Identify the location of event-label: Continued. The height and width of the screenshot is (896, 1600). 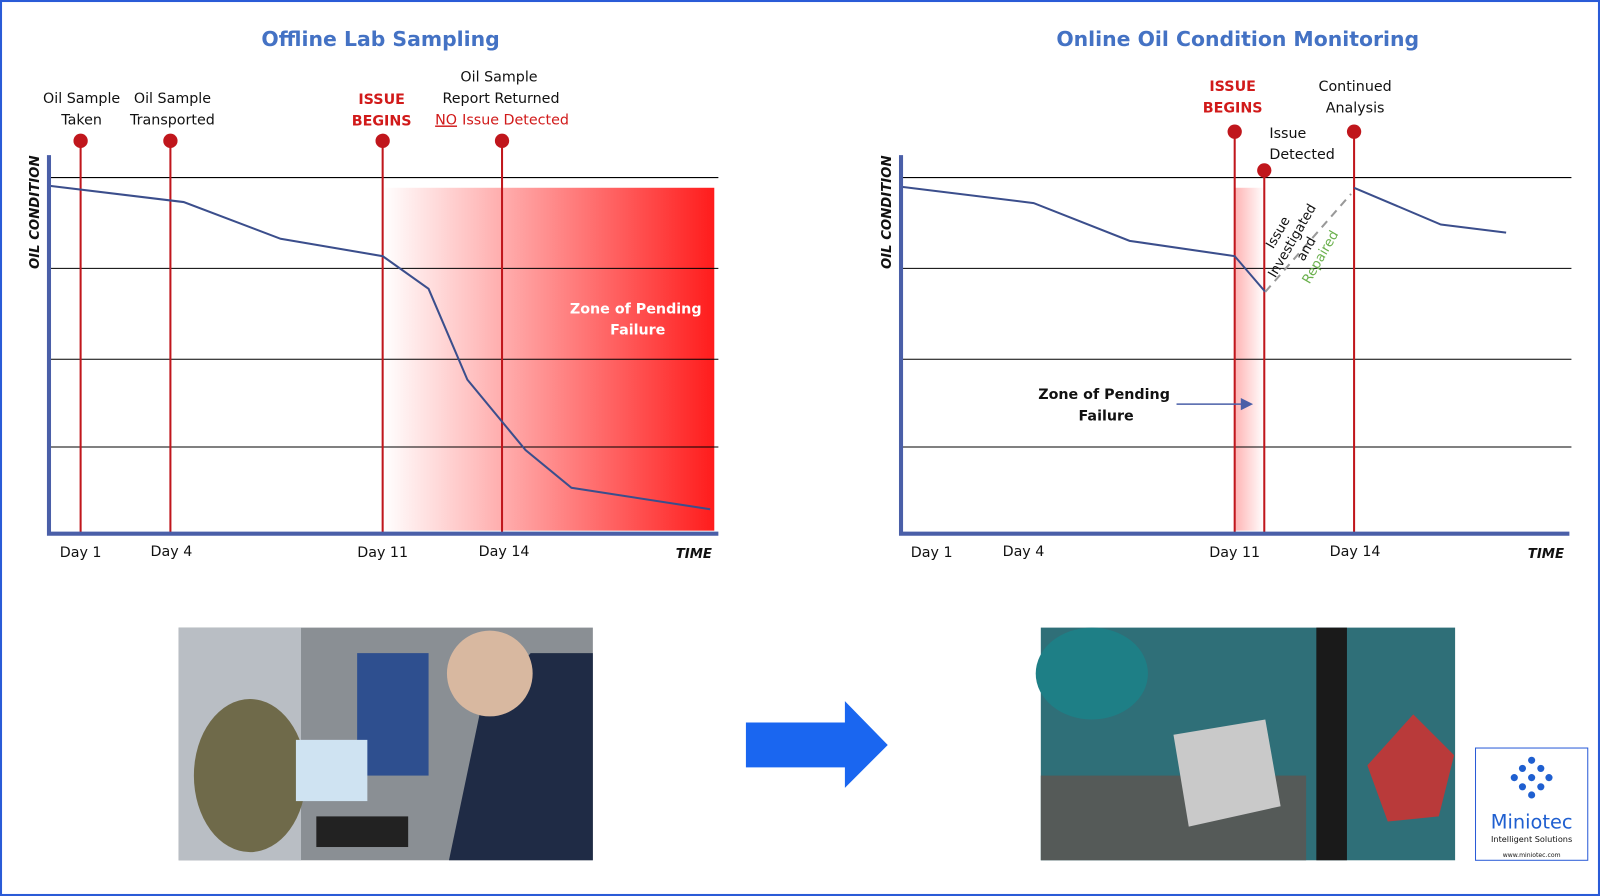
(1355, 87).